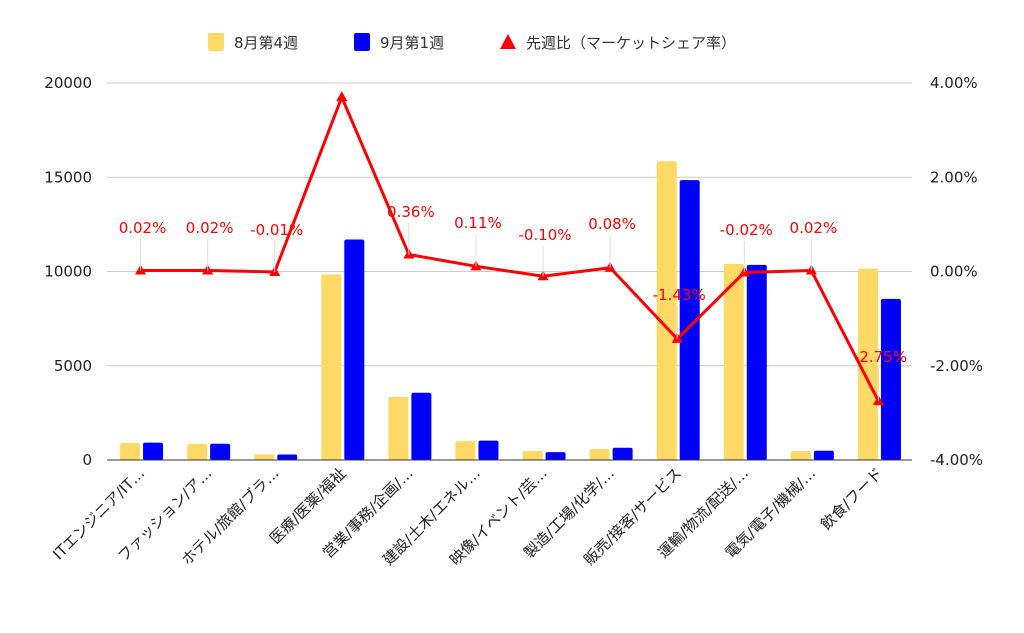  Describe the element at coordinates (68, 177) in the screenshot. I see `left-tick-label: 15000` at that location.